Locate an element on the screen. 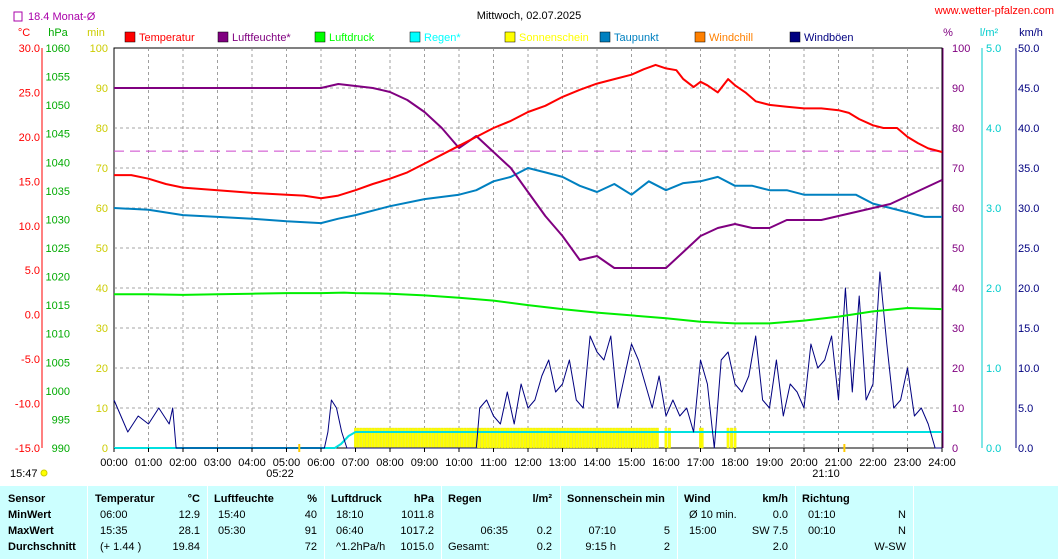 Image resolution: width=1058 pixels, height=559 pixels. sunrise-label: 05:22 is located at coordinates (280, 474).